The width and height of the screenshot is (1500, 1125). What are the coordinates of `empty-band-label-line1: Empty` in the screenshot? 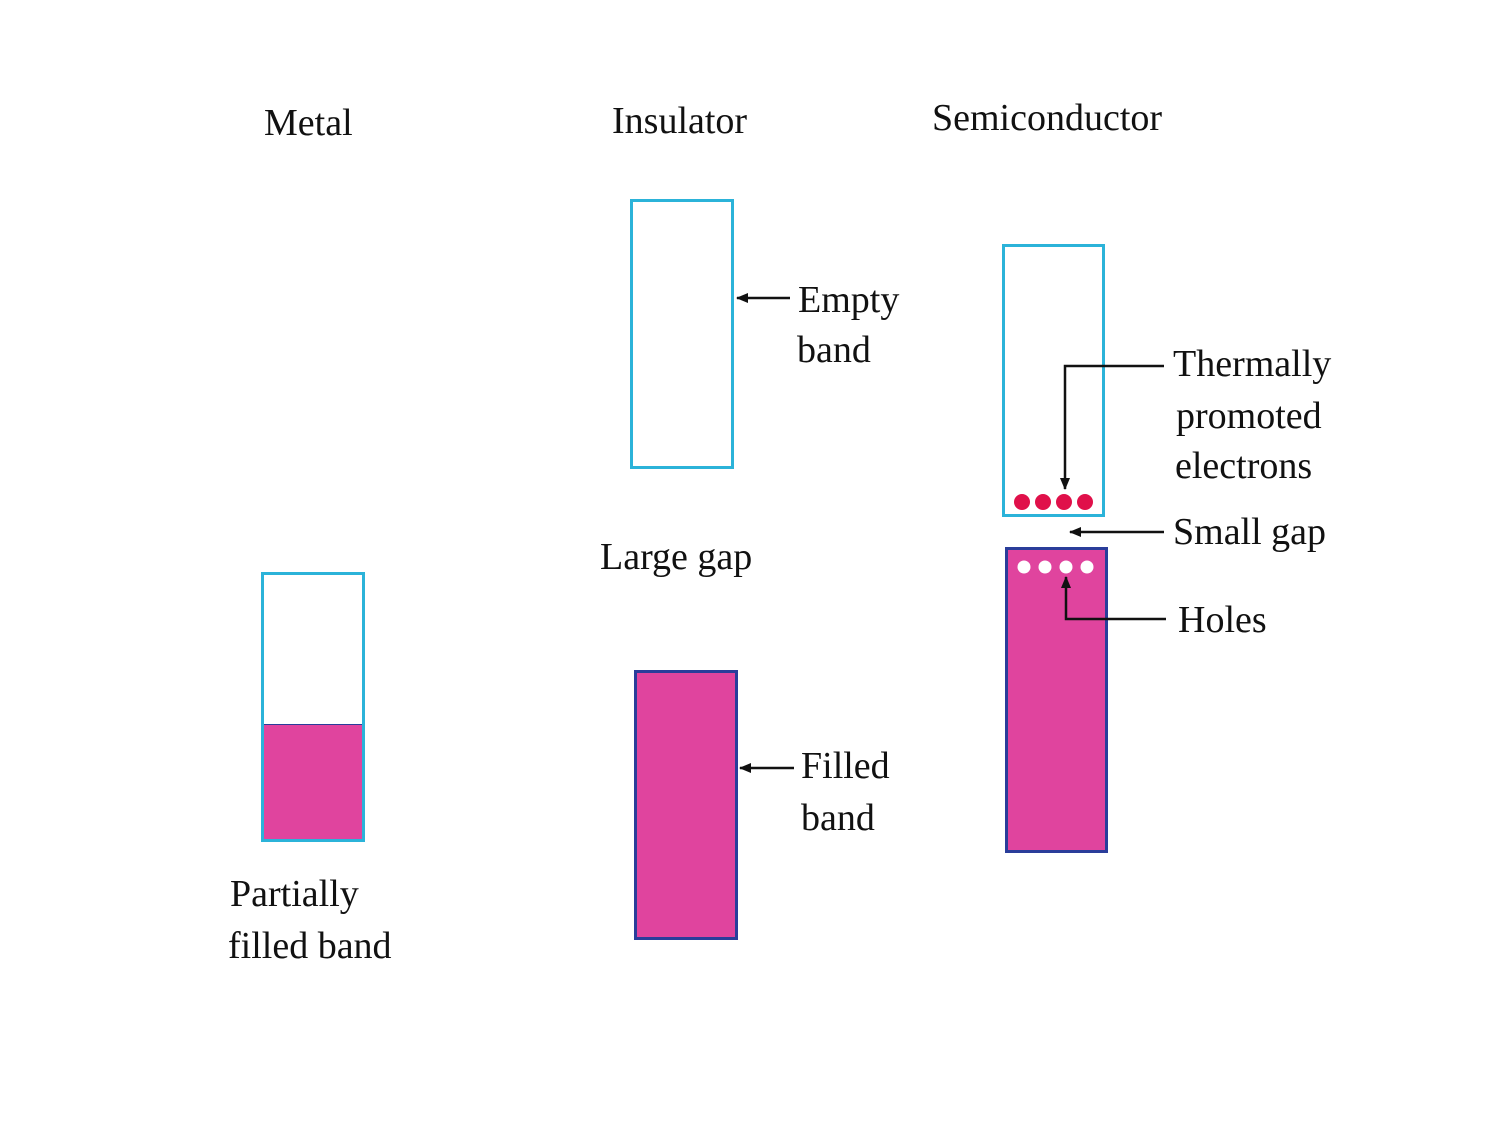 It's located at (849, 300).